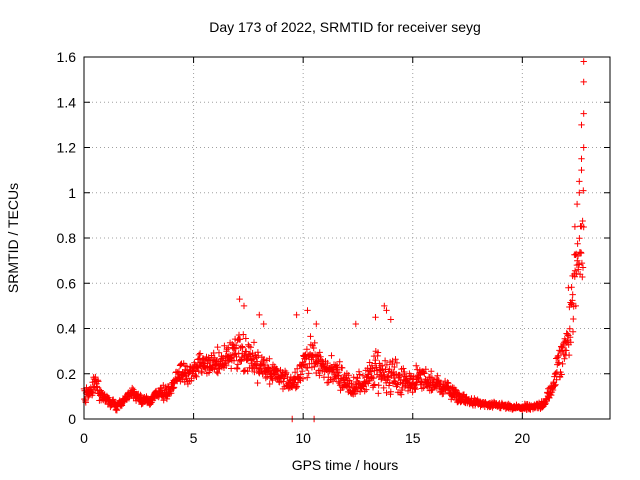 This screenshot has height=480, width=640. Describe the element at coordinates (67, 374) in the screenshot. I see `y-tick-label: 0.2` at that location.